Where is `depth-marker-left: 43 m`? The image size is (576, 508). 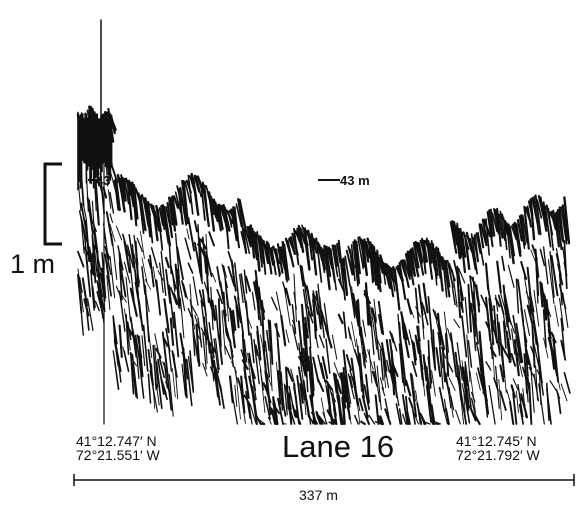
depth-marker-left: 43 m is located at coordinates (111, 180).